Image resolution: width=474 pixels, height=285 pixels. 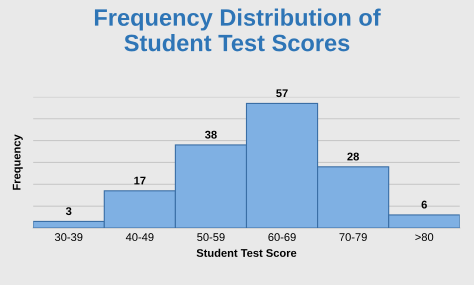 What do you see at coordinates (424, 204) in the screenshot?
I see `data-label: 6` at bounding box center [424, 204].